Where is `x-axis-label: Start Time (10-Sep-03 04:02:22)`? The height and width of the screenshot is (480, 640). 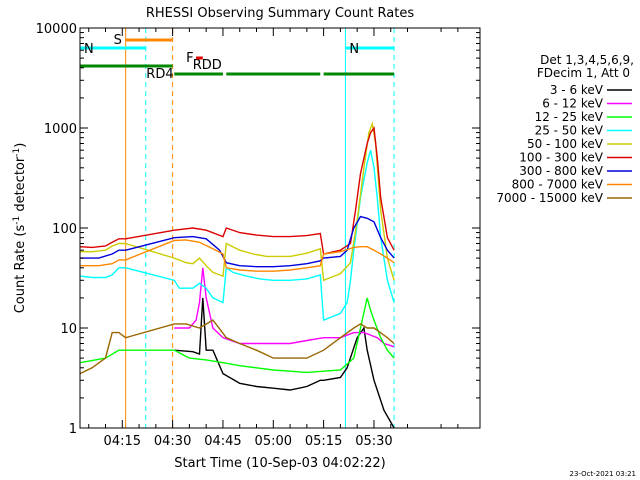
x-axis-label: Start Time (10-Sep-03 04:02:22) is located at coordinates (279, 463).